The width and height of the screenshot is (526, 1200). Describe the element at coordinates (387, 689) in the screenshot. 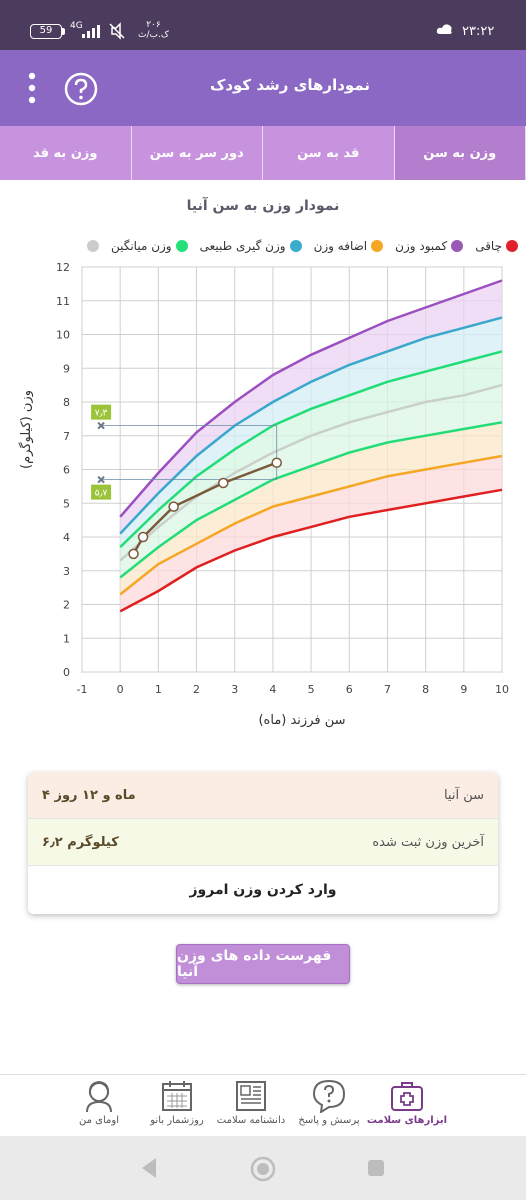

I see `x-tick-label: 7` at that location.